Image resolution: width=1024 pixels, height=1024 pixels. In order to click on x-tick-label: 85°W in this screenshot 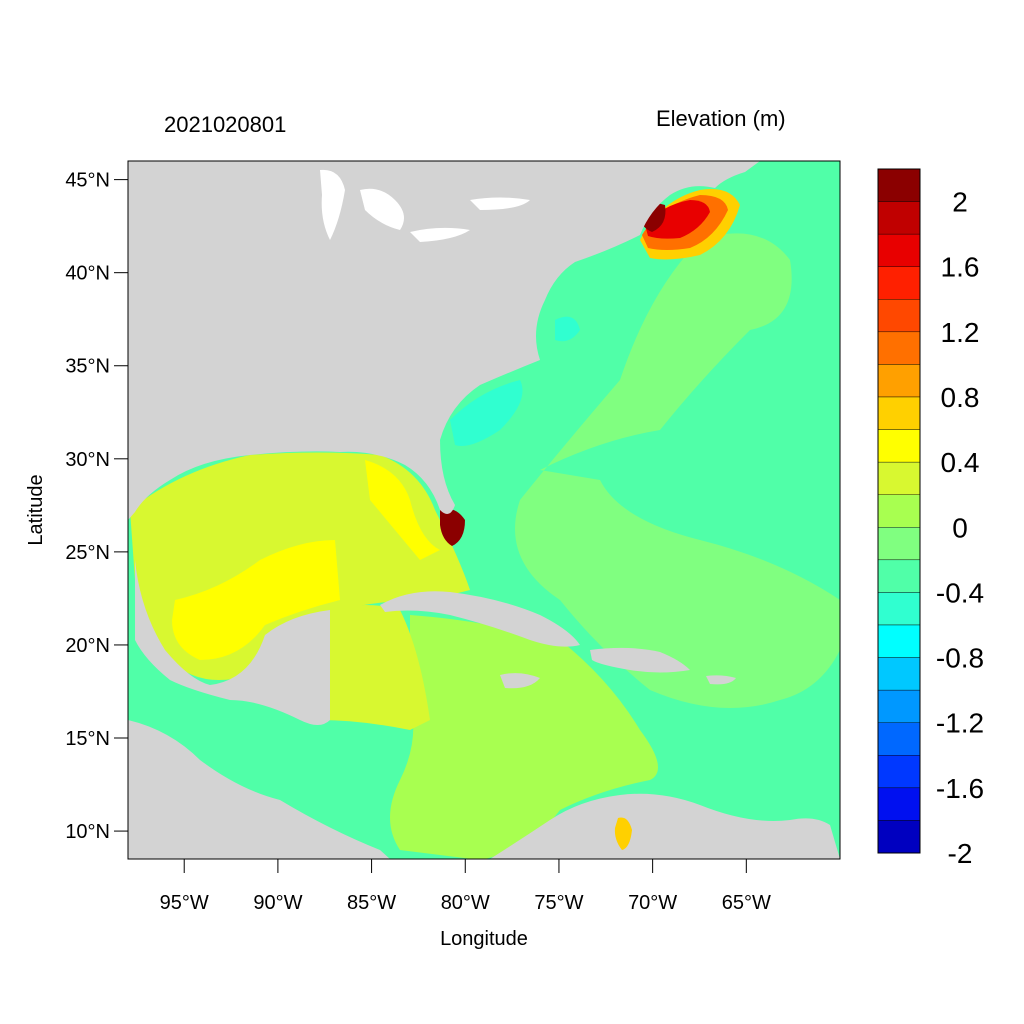, I will do `click(371, 903)`.